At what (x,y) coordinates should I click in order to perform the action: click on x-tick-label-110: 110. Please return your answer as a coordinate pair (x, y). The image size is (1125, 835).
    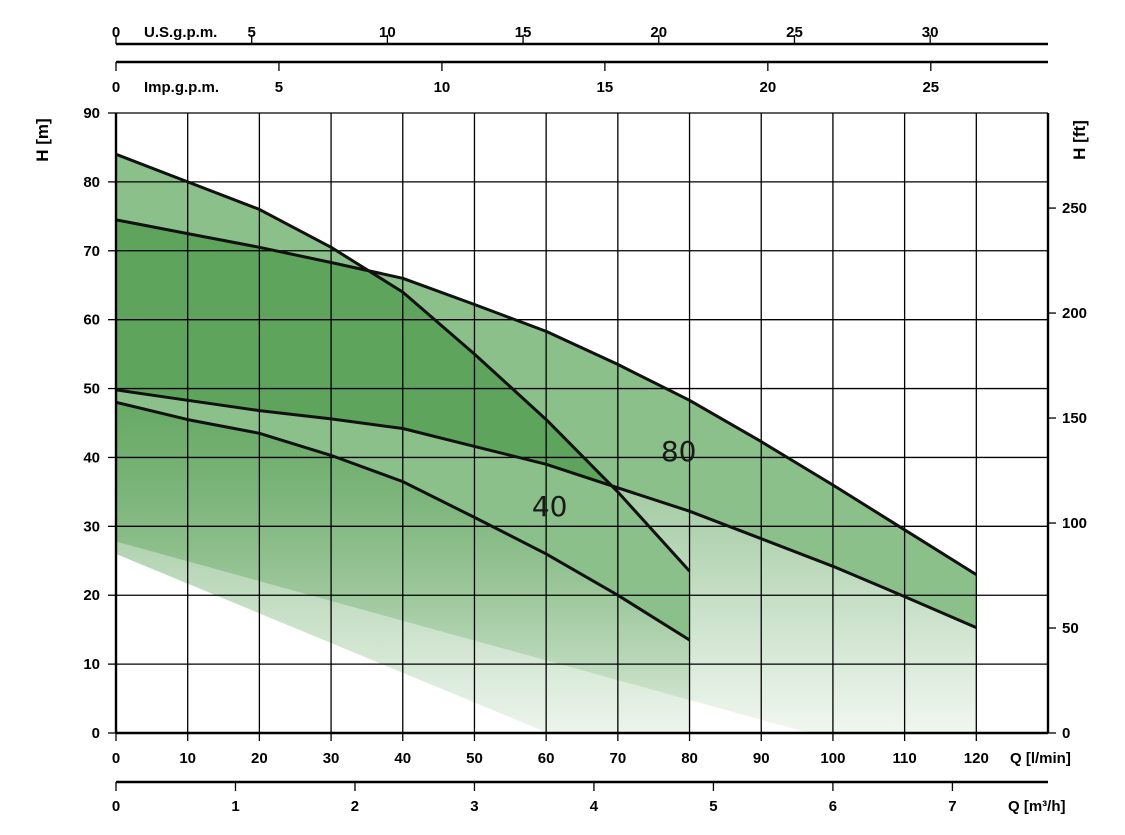
    Looking at the image, I should click on (905, 758).